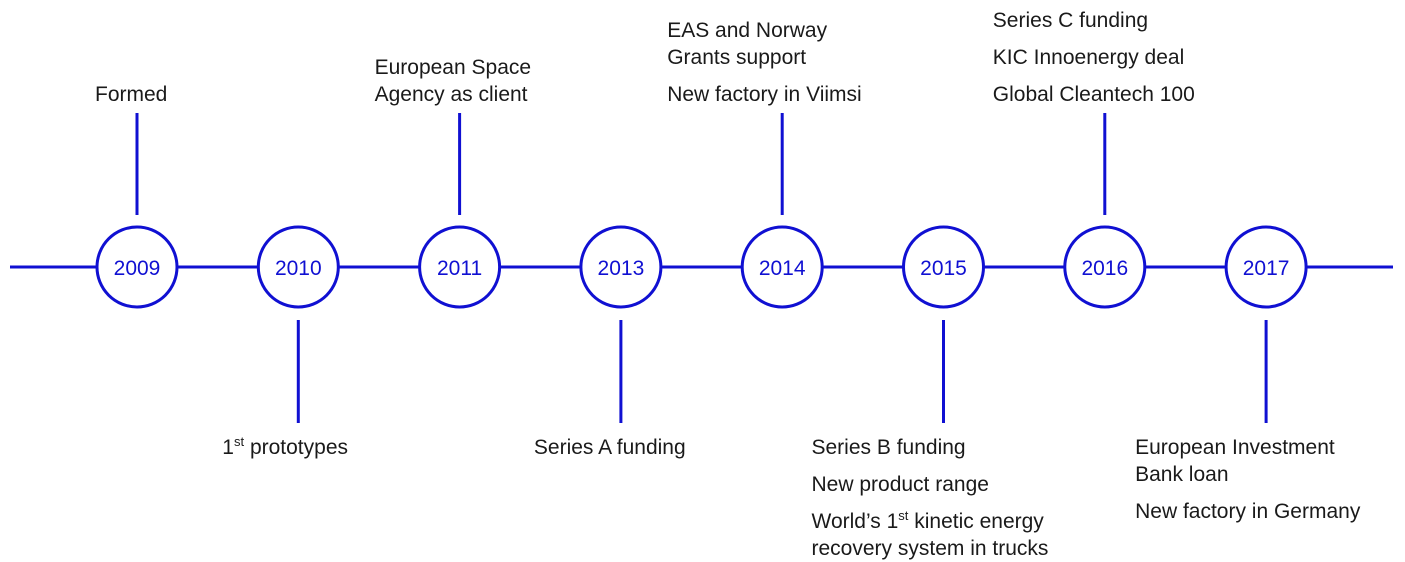 The height and width of the screenshot is (562, 1405). I want to click on year-label: 2015, so click(943, 268).